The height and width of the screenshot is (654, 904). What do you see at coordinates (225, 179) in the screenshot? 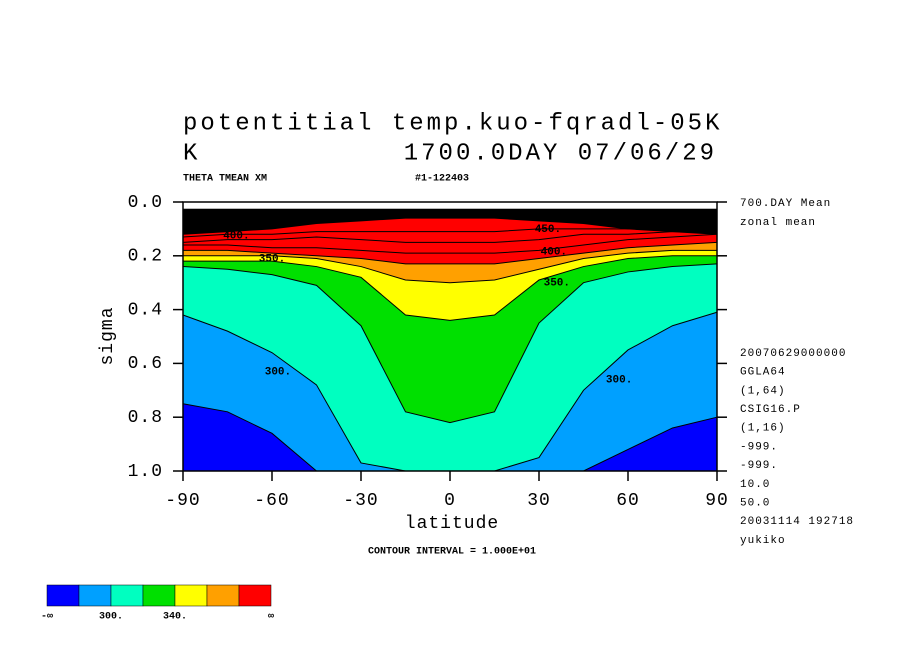
I see `variable: THETA TMEAN XM` at bounding box center [225, 179].